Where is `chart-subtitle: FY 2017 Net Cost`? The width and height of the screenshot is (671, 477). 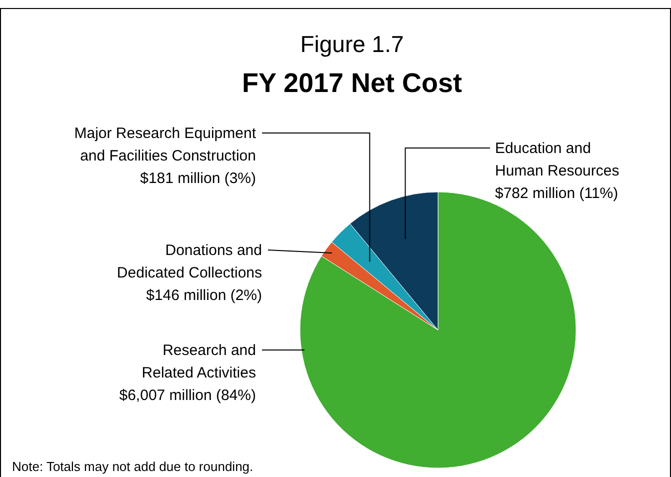
chart-subtitle: FY 2017 Net Cost is located at coordinates (352, 83).